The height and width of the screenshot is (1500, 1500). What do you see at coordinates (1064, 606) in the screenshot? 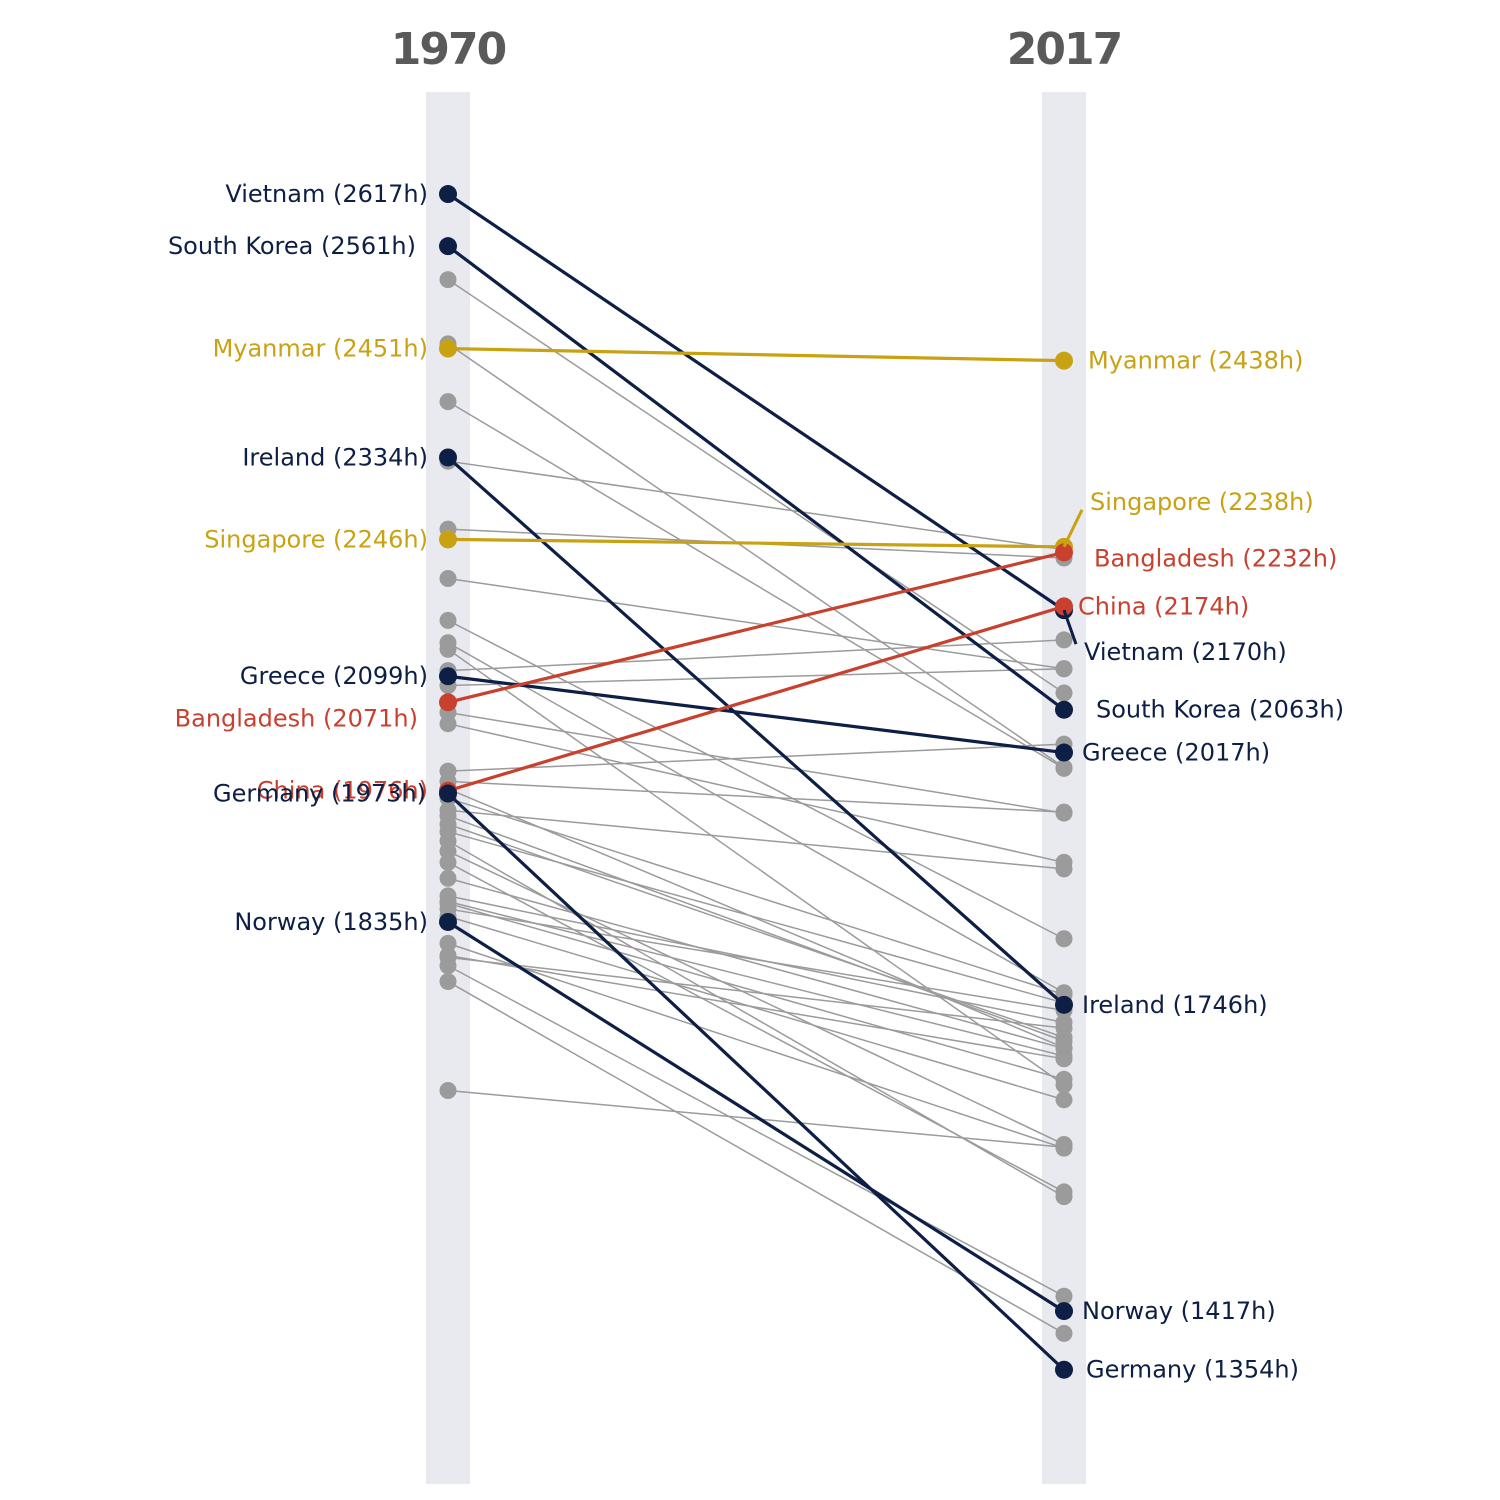
I see `china-point-end` at bounding box center [1064, 606].